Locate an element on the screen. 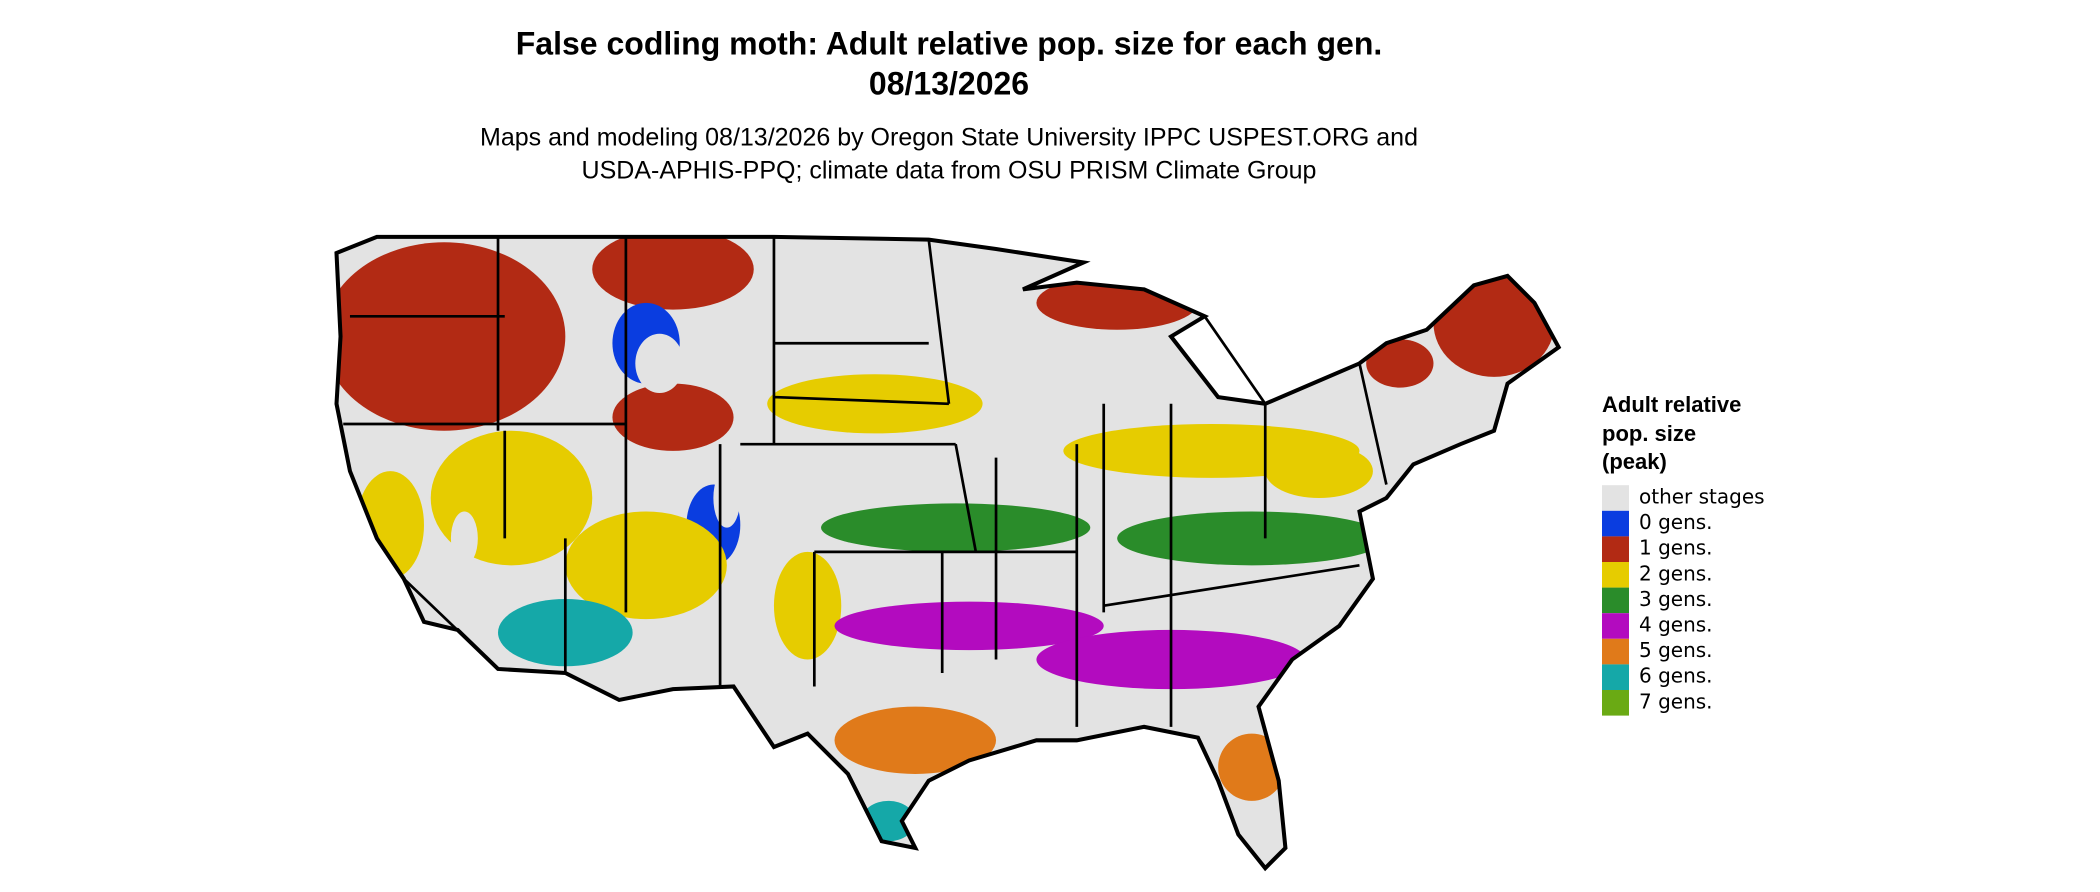  legend-label: 6 gens. is located at coordinates (1676, 676).